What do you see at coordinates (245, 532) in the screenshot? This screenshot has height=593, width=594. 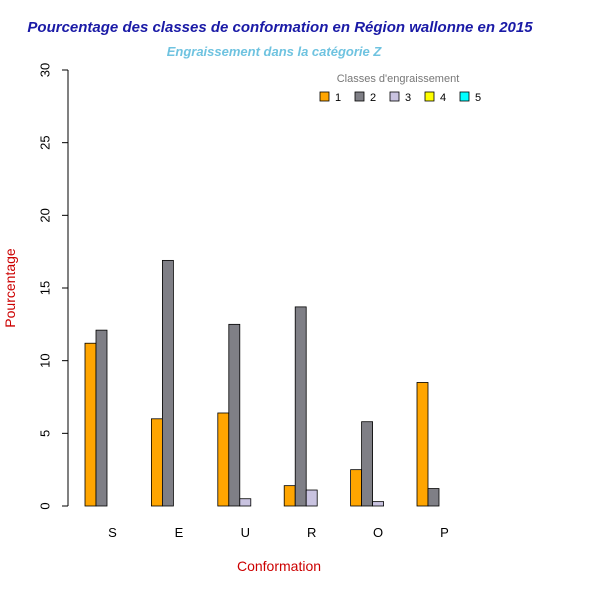 I see `x-tick-label: U` at bounding box center [245, 532].